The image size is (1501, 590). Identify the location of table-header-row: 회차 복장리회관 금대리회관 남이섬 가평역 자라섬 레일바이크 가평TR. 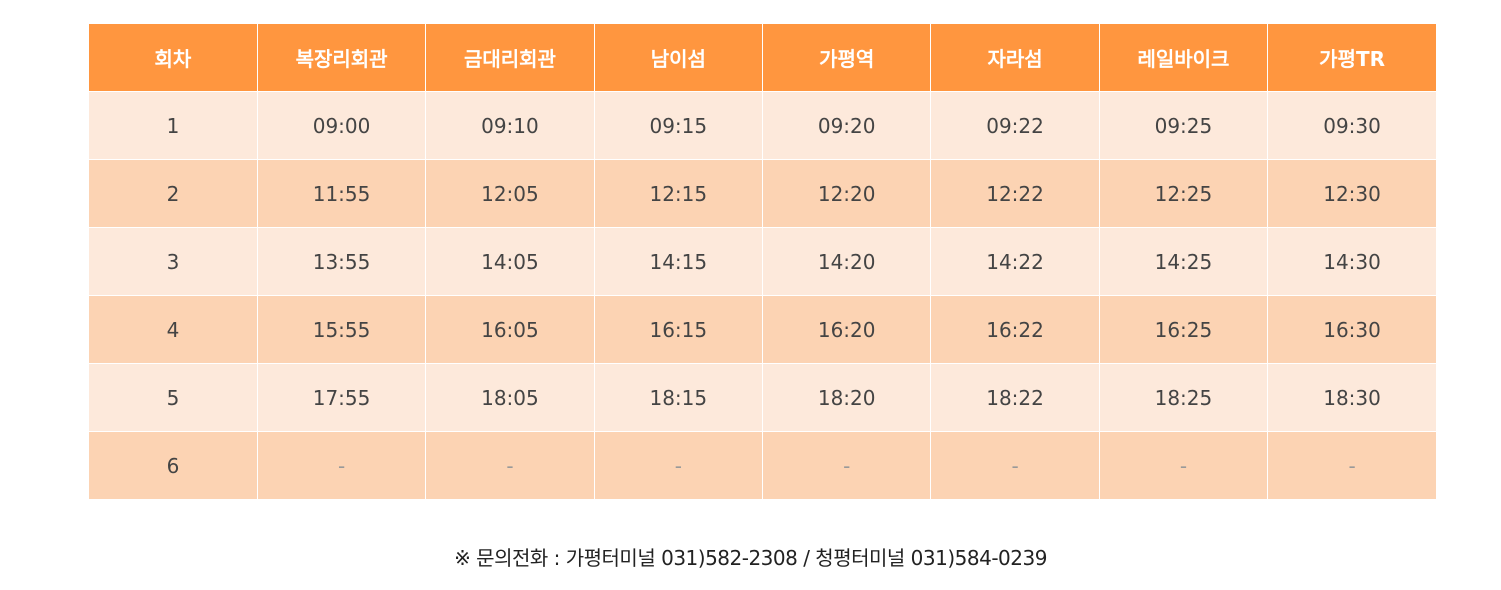
(762, 58).